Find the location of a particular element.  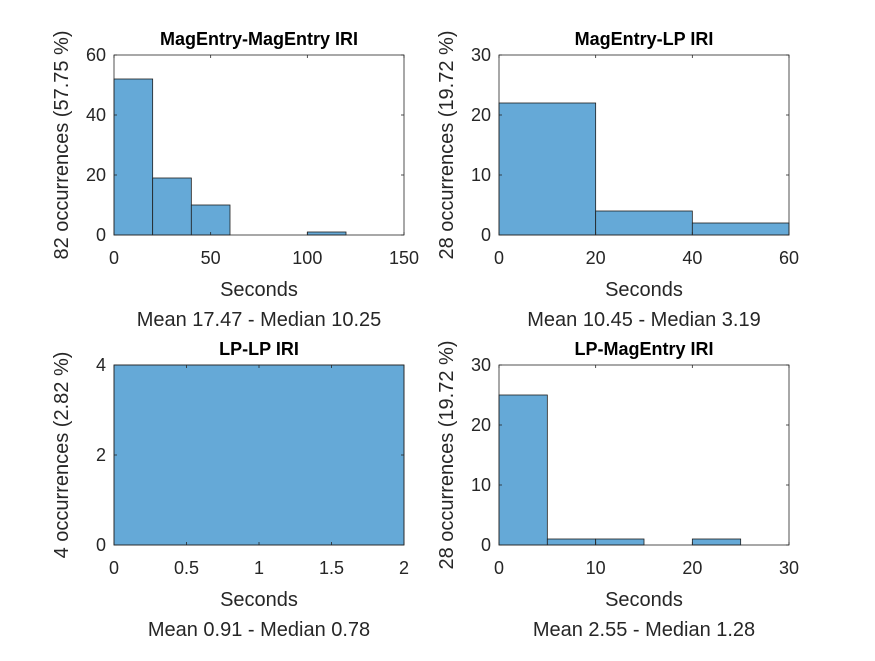

stats-caption: Mean 0.91 - Median 0.78 is located at coordinates (259, 630).